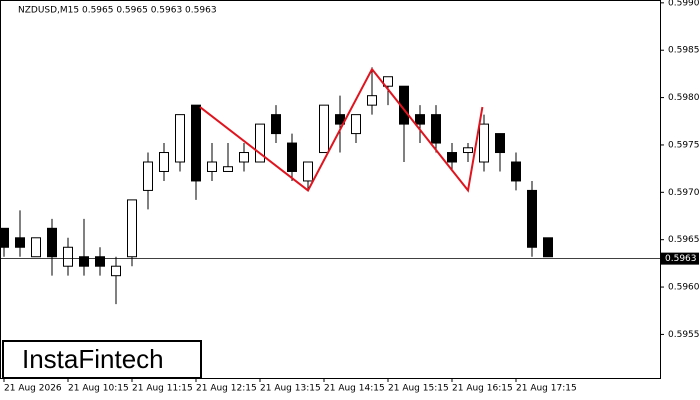 The width and height of the screenshot is (700, 400). Describe the element at coordinates (93, 359) in the screenshot. I see `logo: InstaFintech` at that location.